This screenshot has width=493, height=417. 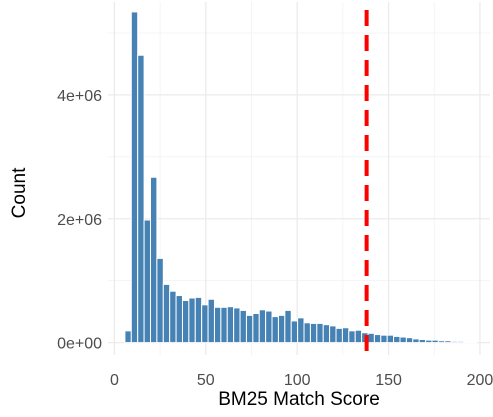 I want to click on x-tick-label: 50, so click(x=206, y=380).